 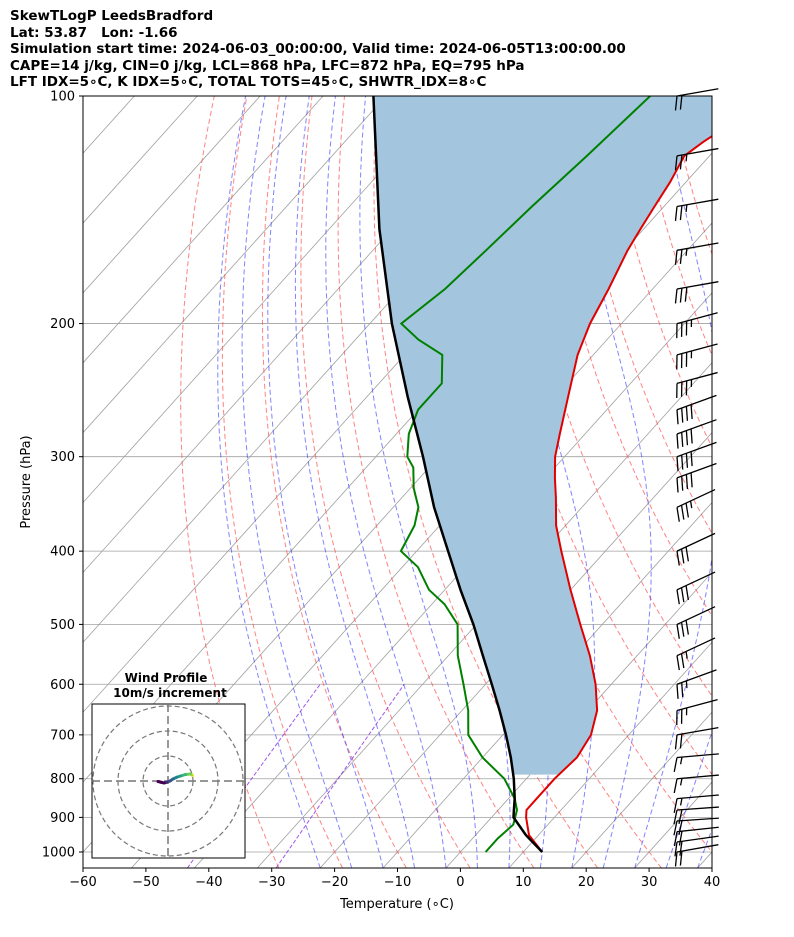 I want to click on y-tick-label: 500, so click(x=62, y=625).